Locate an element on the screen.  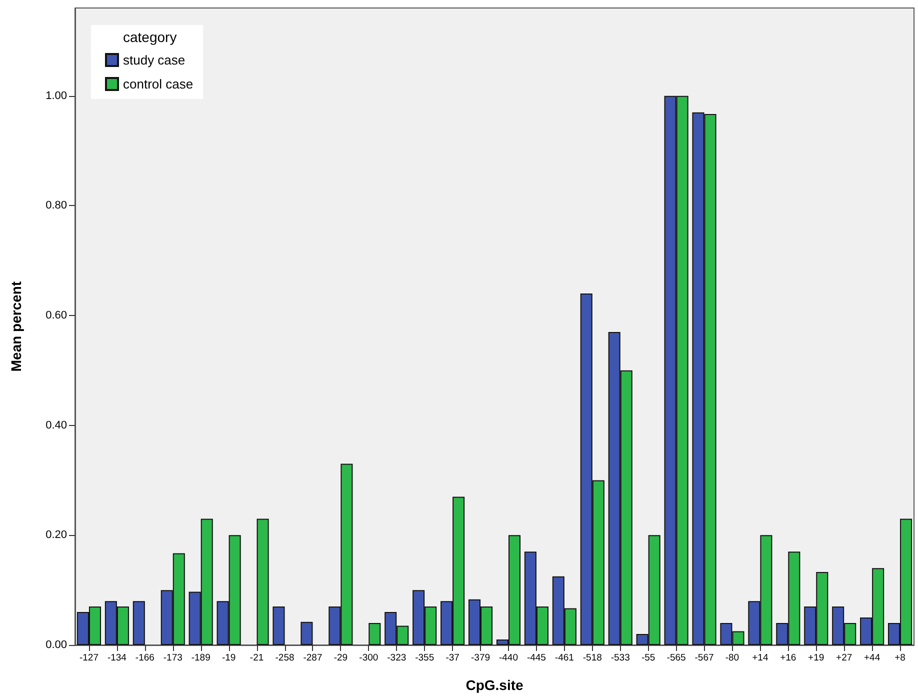
x-tick-label: -19 is located at coordinates (229, 658).